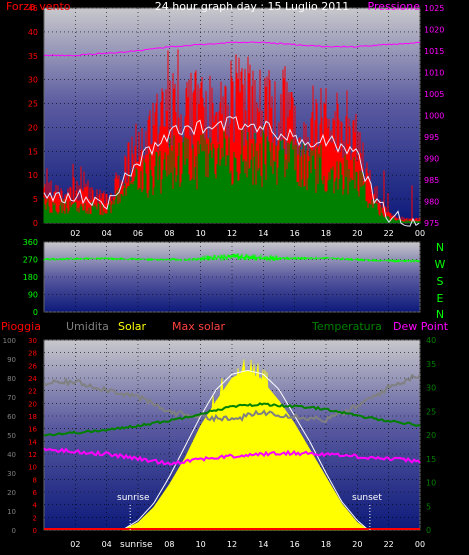 The height and width of the screenshot is (555, 469). What do you see at coordinates (32, 417) in the screenshot?
I see `rain-tick-label: 18` at bounding box center [32, 417].